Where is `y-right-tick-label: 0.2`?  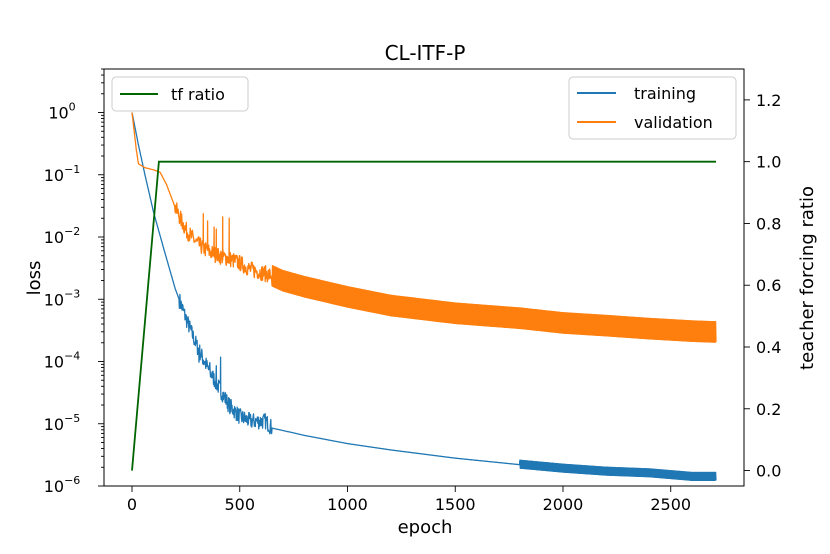
y-right-tick-label: 0.2 is located at coordinates (768, 409).